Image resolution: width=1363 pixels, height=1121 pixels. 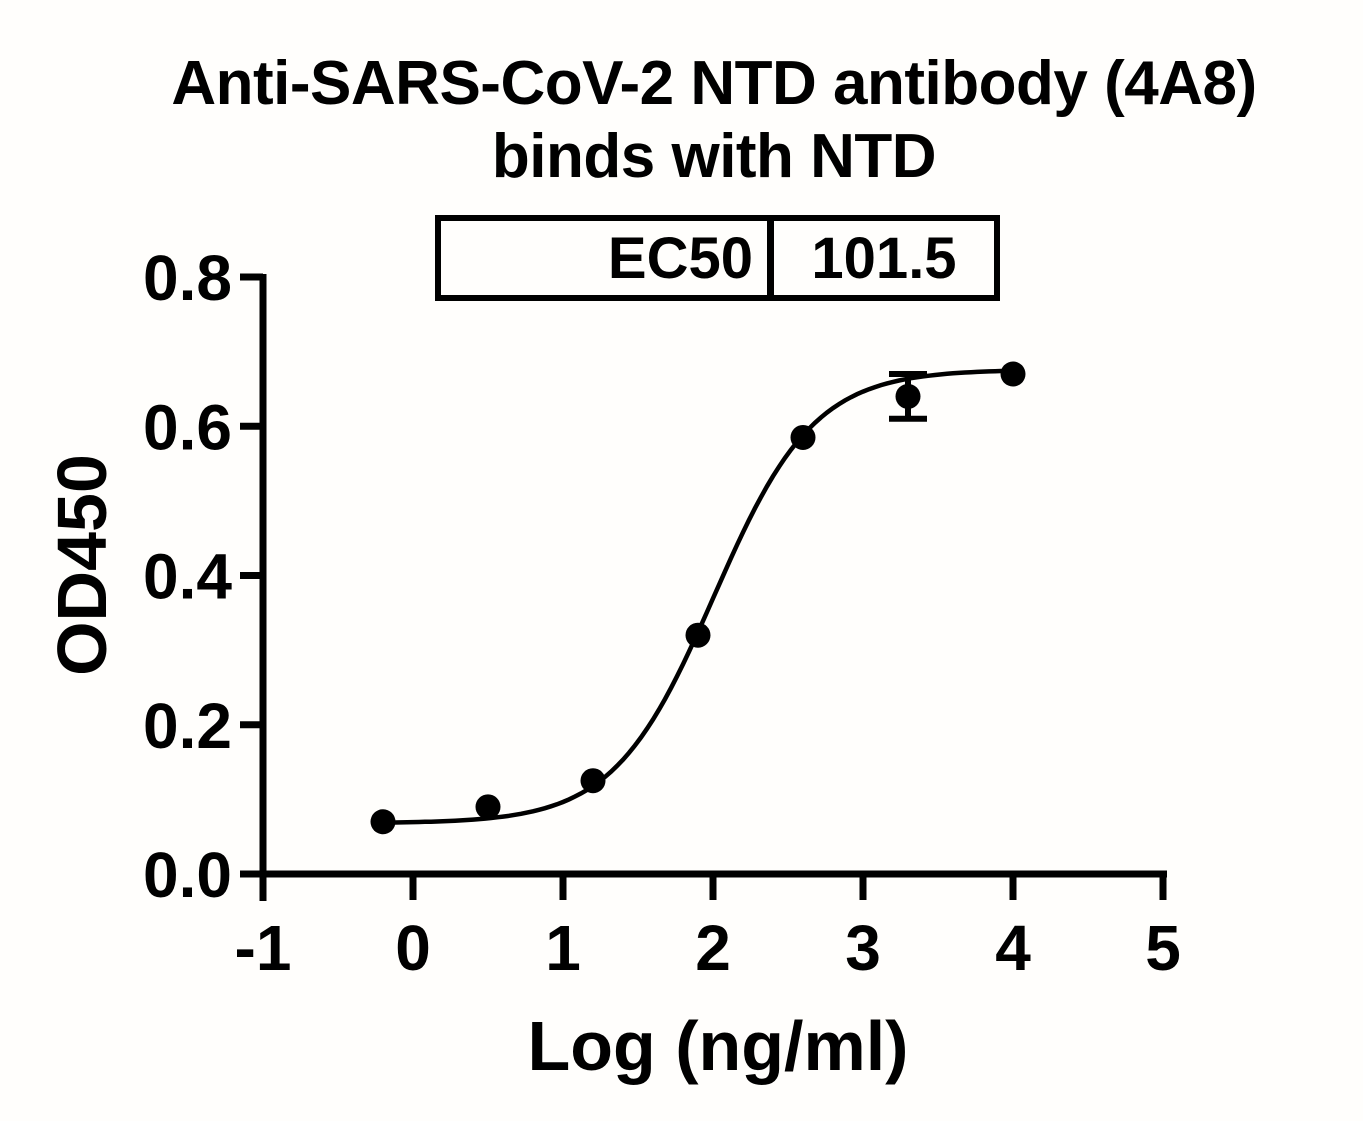 What do you see at coordinates (263, 948) in the screenshot?
I see `x-tick-label: -1` at bounding box center [263, 948].